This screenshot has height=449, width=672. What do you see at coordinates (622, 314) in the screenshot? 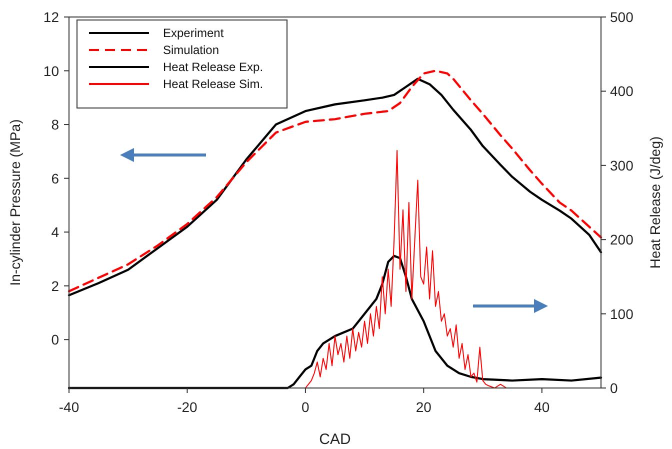
I see `y2-tick-label: 100` at bounding box center [622, 314].